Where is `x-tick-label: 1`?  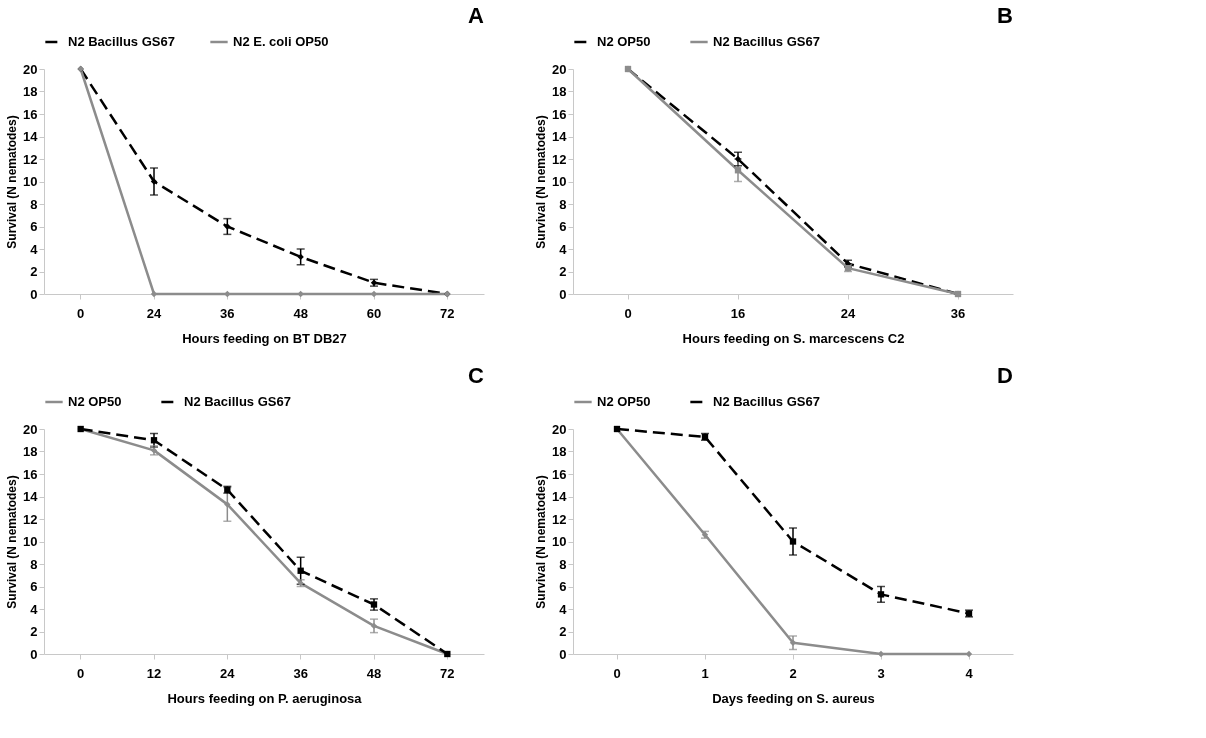
x-tick-label: 1 is located at coordinates (705, 673).